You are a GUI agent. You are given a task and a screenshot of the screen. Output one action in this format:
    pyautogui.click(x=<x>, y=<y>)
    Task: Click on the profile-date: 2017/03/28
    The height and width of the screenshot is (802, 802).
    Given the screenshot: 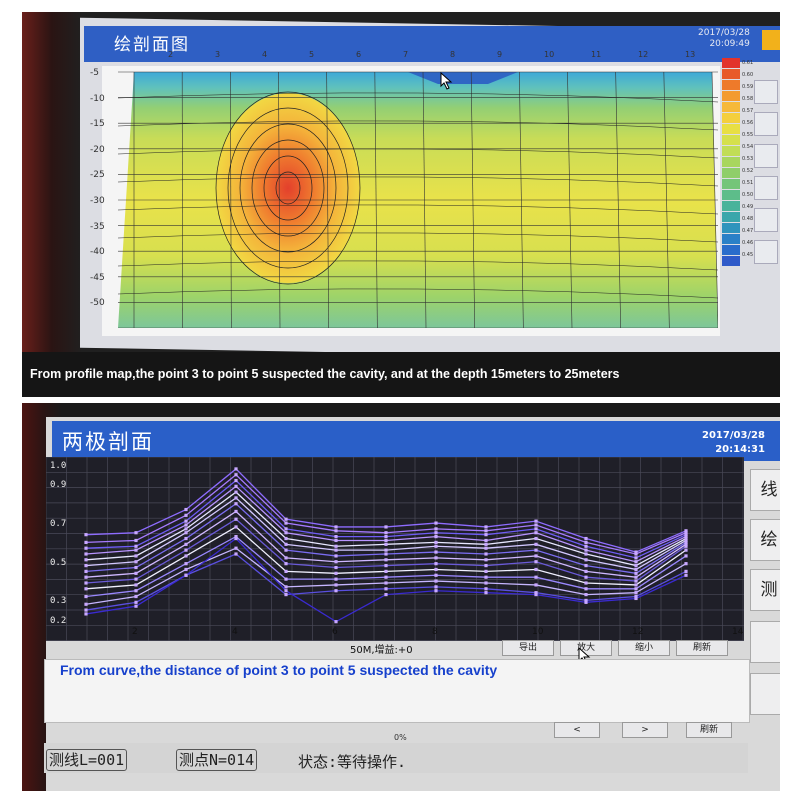 What is the action you would take?
    pyautogui.click(x=724, y=33)
    